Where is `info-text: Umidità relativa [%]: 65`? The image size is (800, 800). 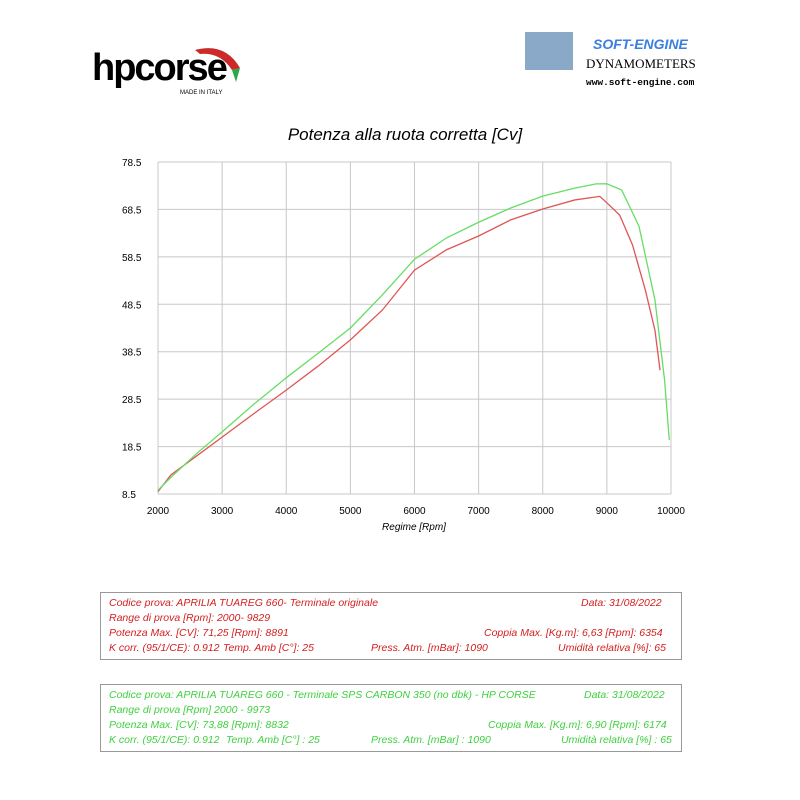
info-text: Umidità relativa [%]: 65 is located at coordinates (612, 648).